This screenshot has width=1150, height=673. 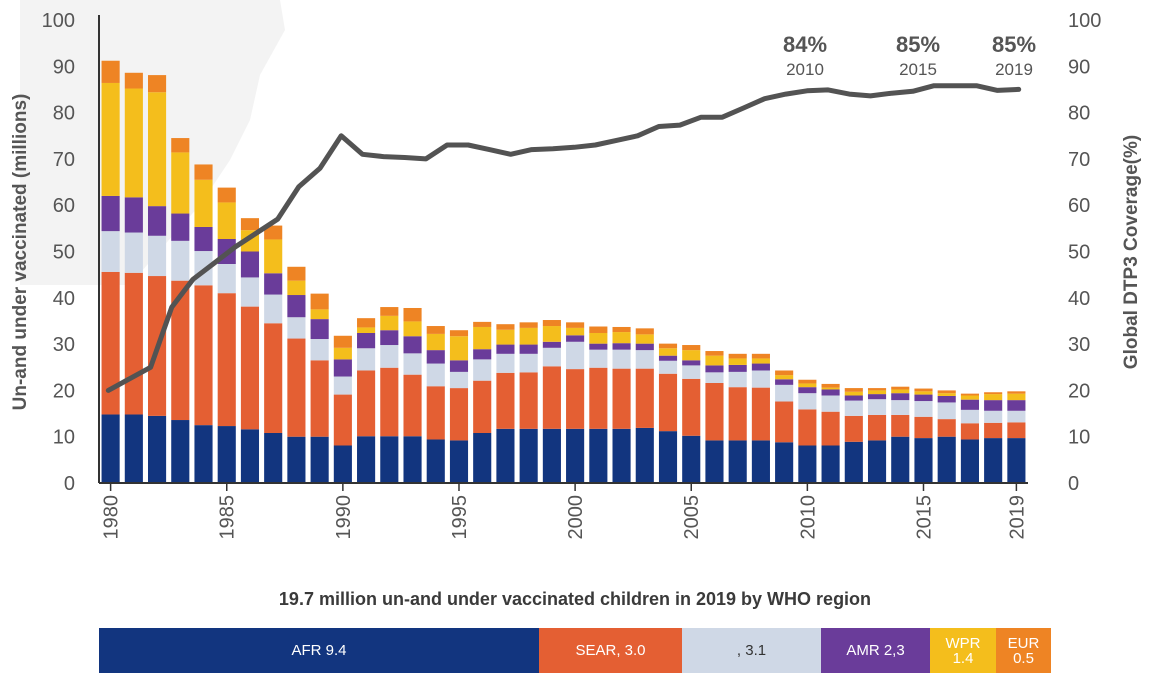 What do you see at coordinates (644, 331) in the screenshot?
I see `bar-segment-eur-2003` at bounding box center [644, 331].